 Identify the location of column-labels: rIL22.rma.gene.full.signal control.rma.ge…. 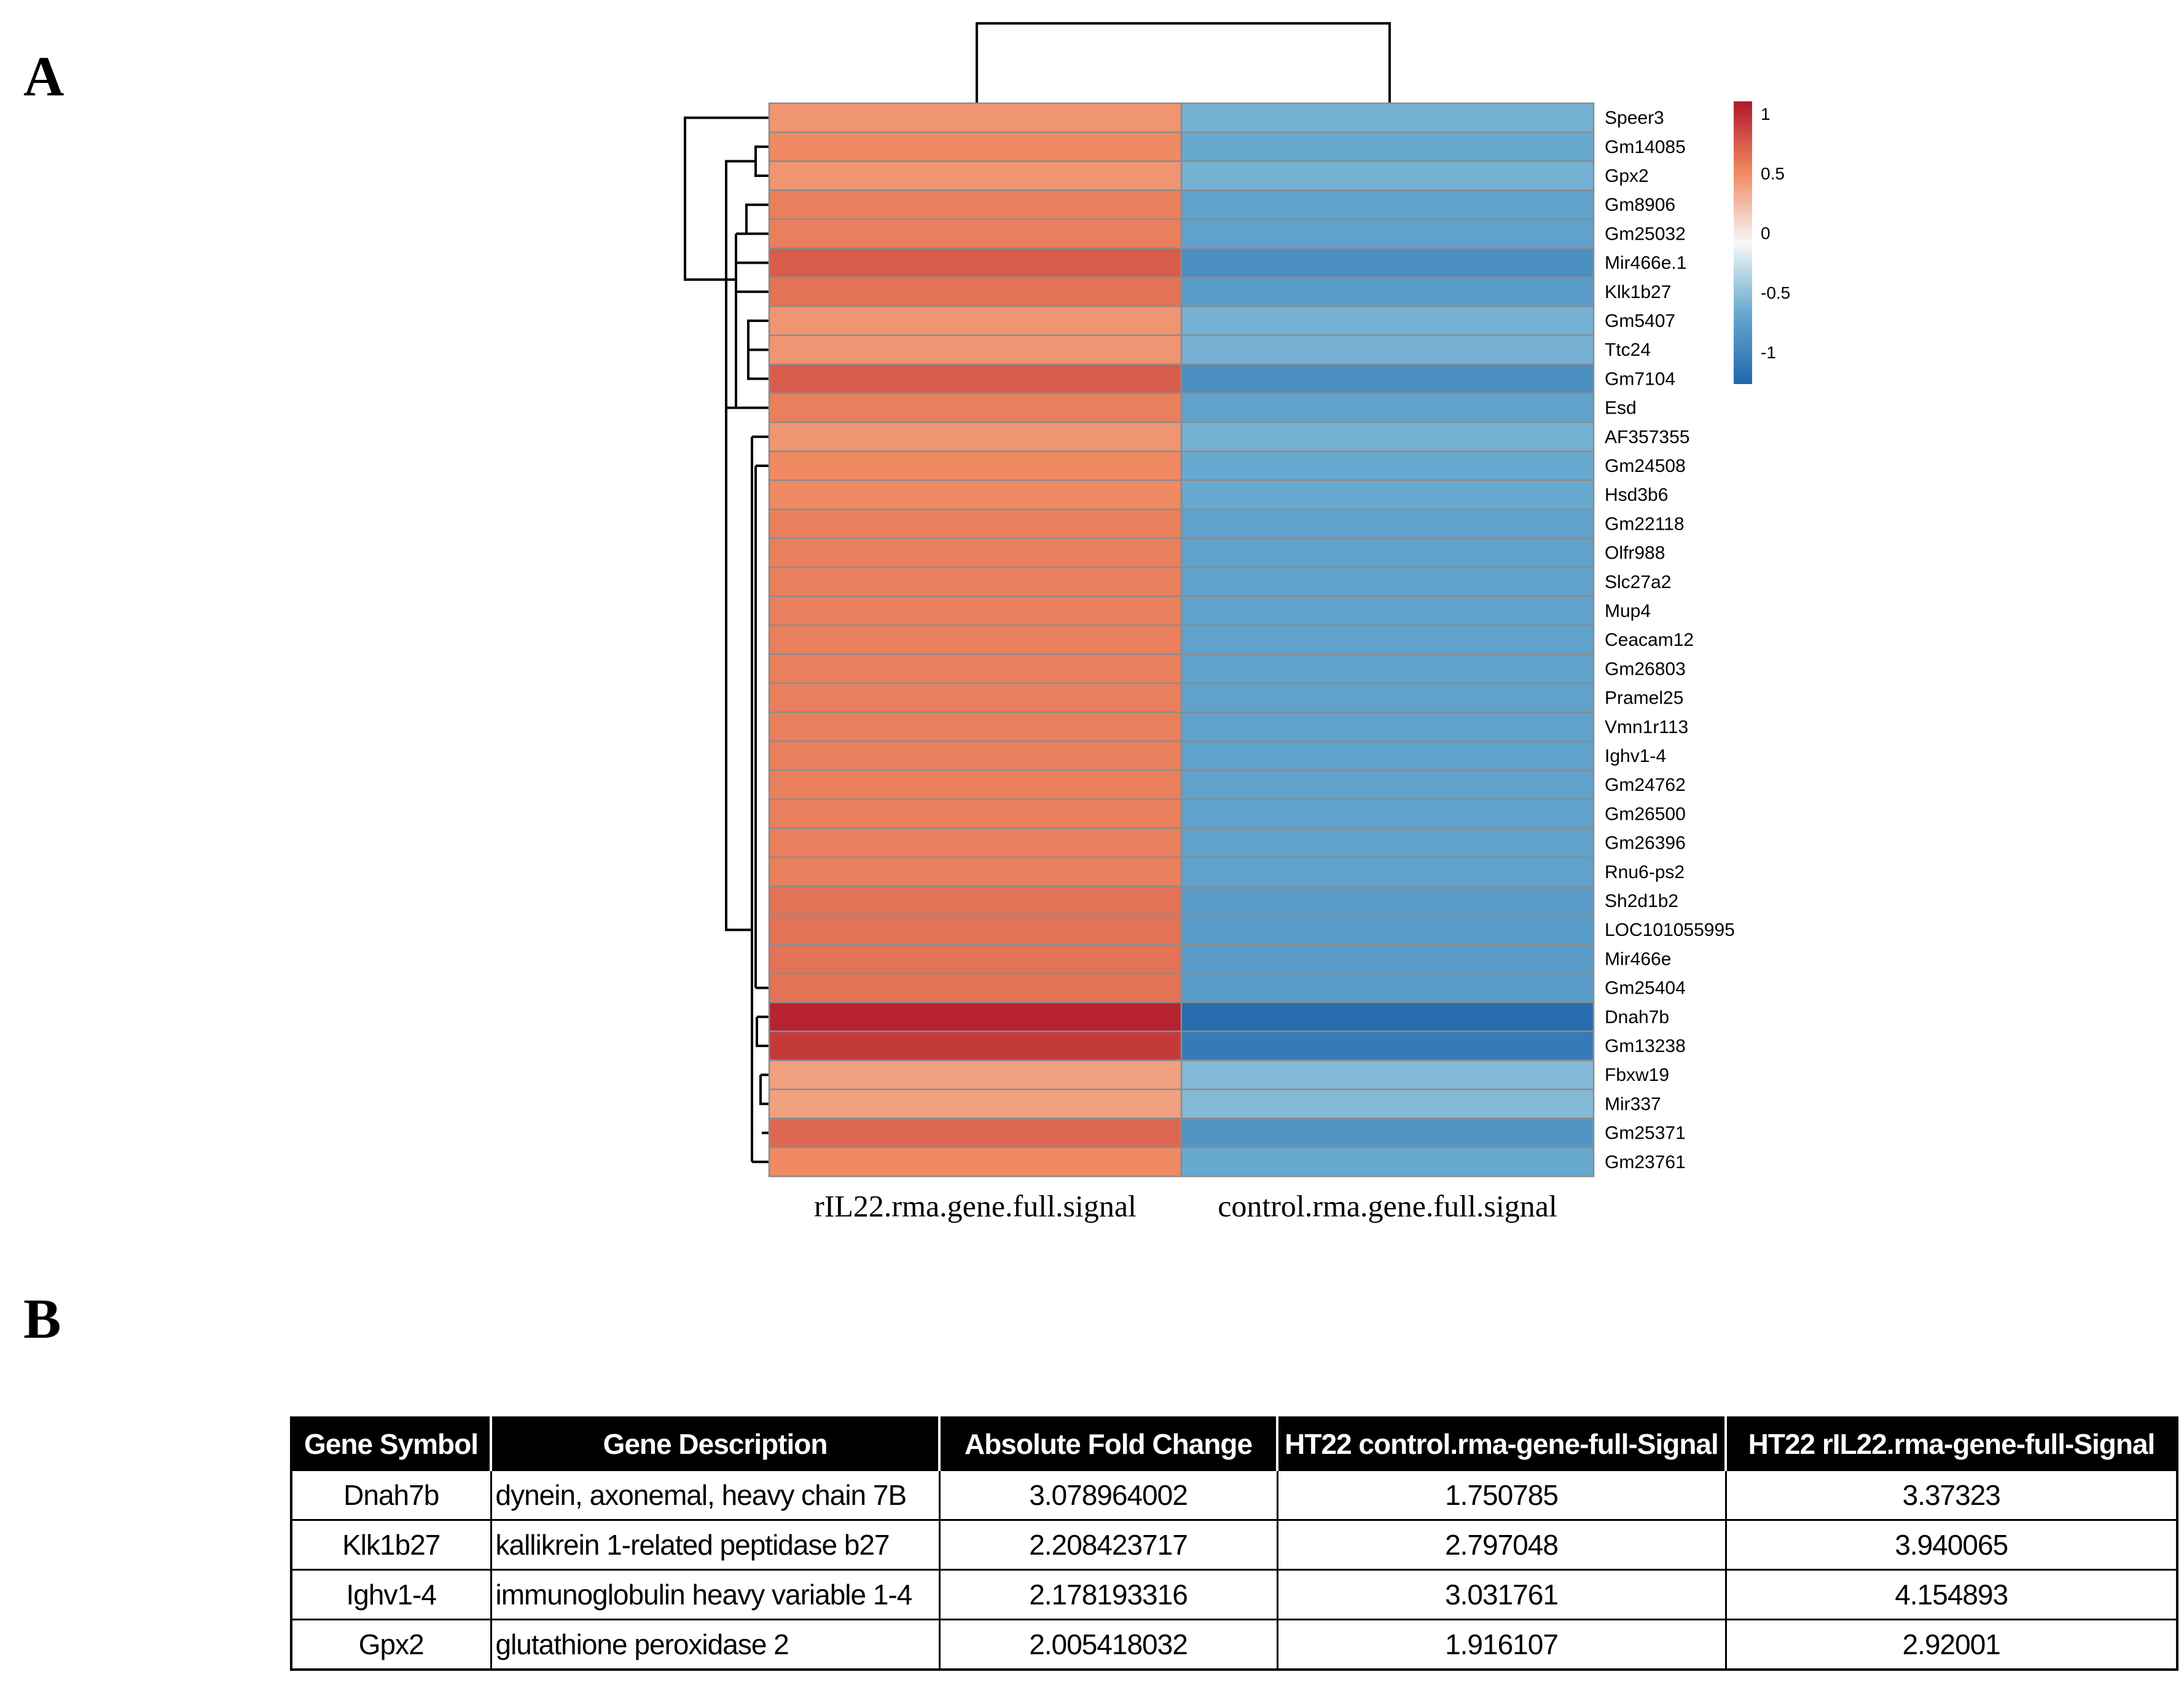
(1185, 1205).